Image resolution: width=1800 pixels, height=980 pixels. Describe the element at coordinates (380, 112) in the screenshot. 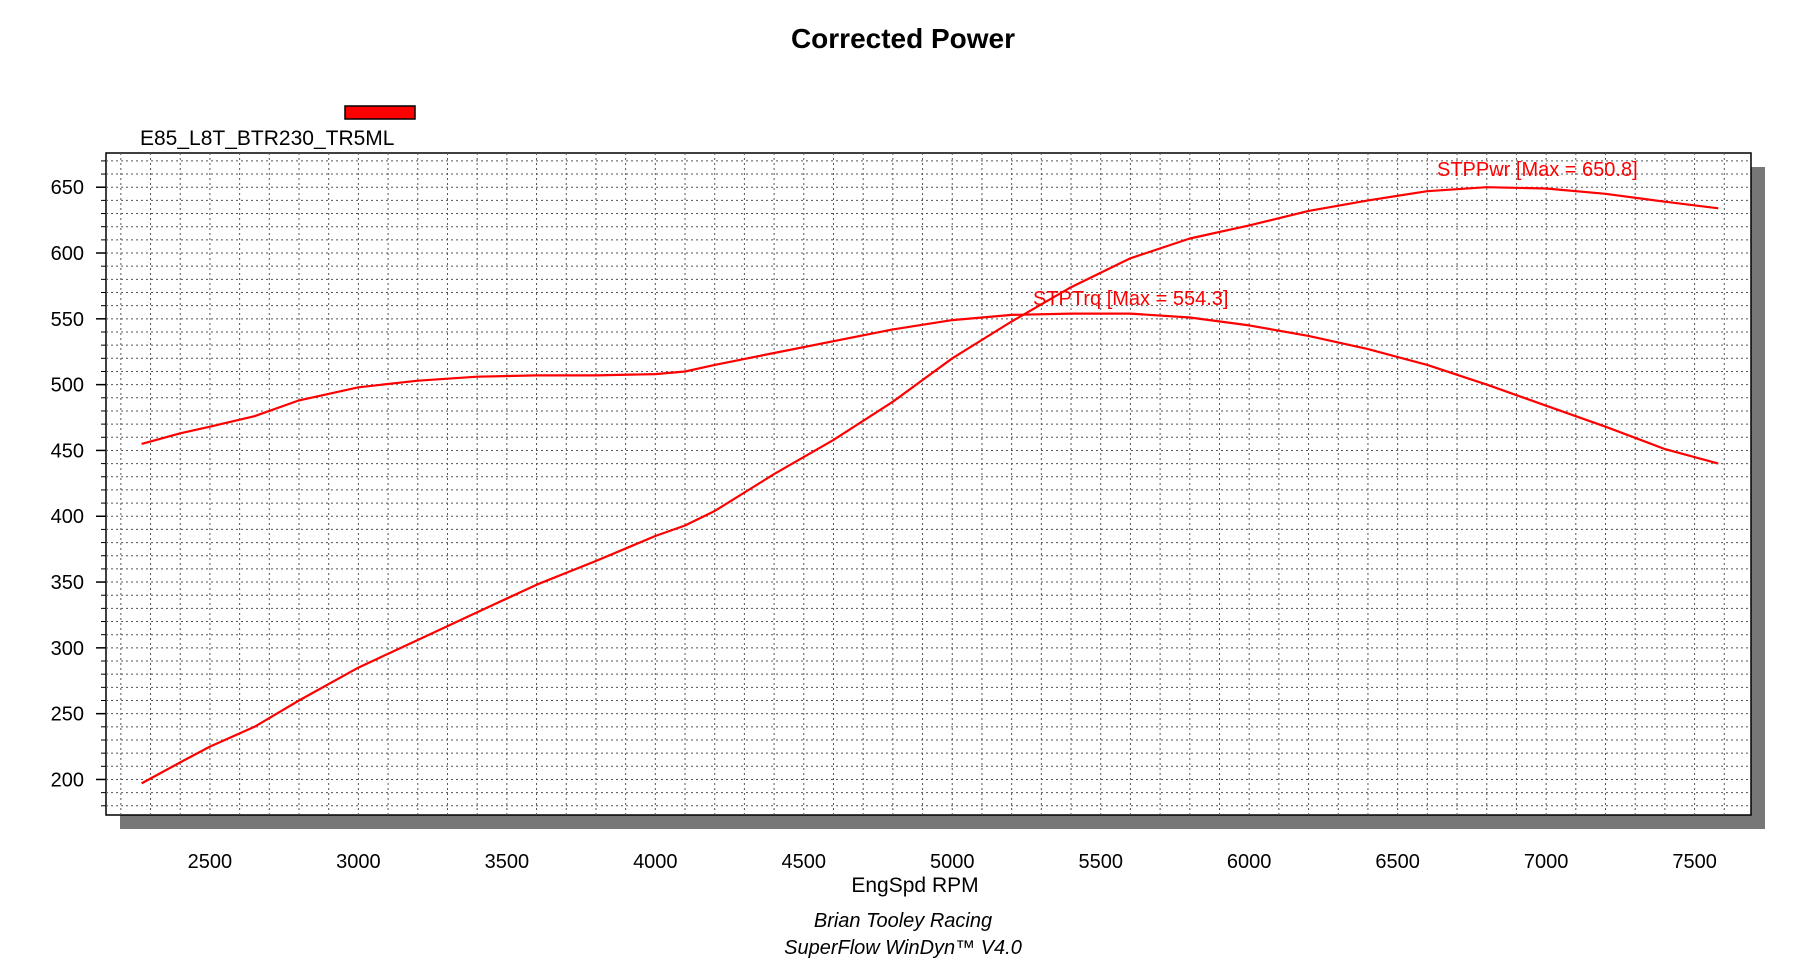

I see `legend-swatch` at that location.